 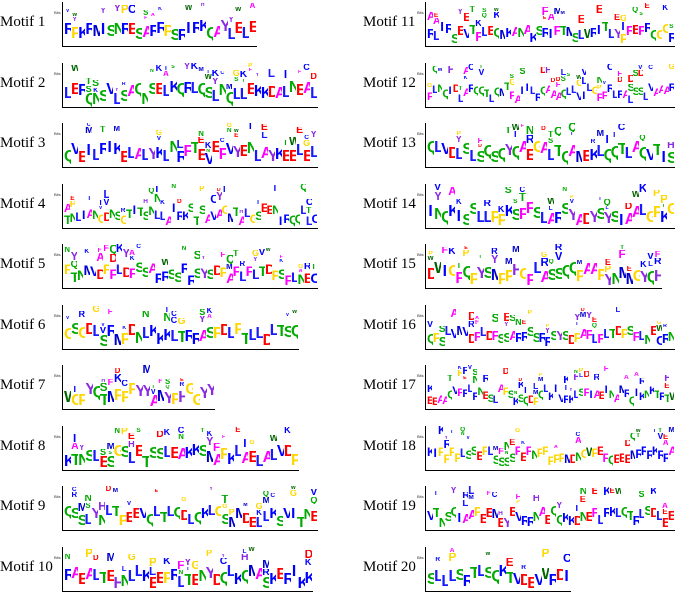 What do you see at coordinates (208, 160) in the screenshot?
I see `residue-glyph: V` at bounding box center [208, 160].